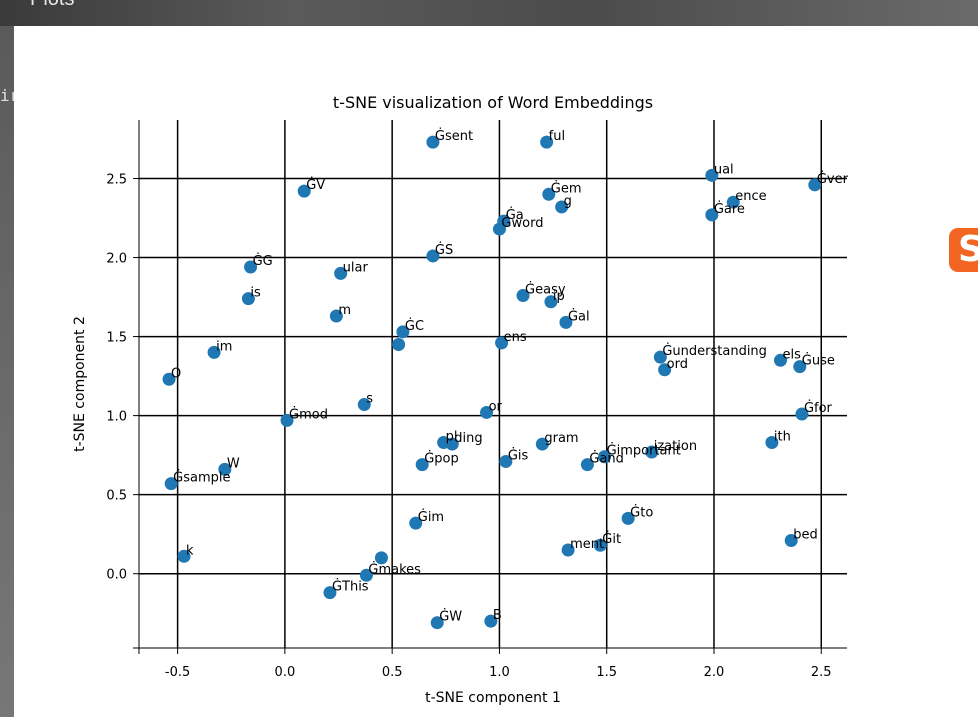 Image resolution: width=978 pixels, height=717 pixels. Describe the element at coordinates (394, 568) in the screenshot. I see `point-label: Ġmakes` at that location.